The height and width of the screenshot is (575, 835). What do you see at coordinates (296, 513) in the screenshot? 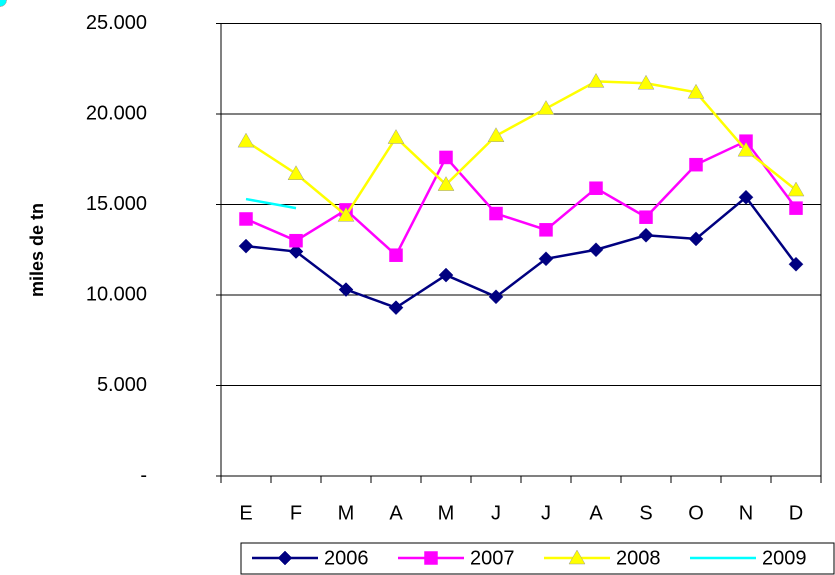
I see `x-tick-label: F` at bounding box center [296, 513].